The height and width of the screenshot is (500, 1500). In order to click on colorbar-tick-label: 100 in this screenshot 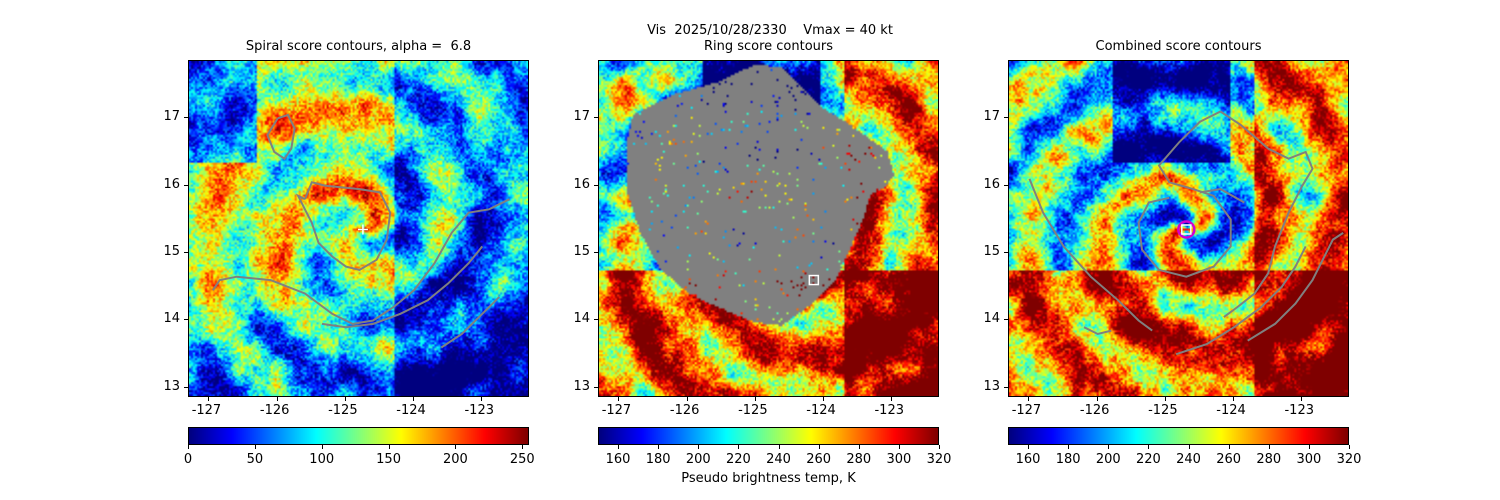, I will do `click(322, 459)`.